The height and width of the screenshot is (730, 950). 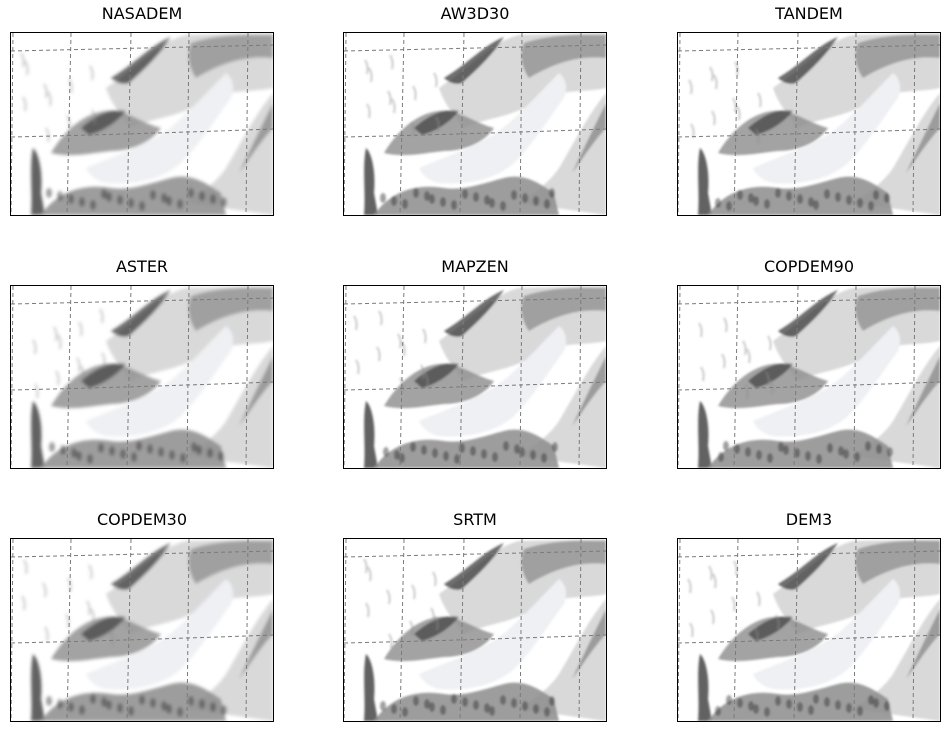 I want to click on hillshade-panel-tandem: TANDEM, so click(x=809, y=110).